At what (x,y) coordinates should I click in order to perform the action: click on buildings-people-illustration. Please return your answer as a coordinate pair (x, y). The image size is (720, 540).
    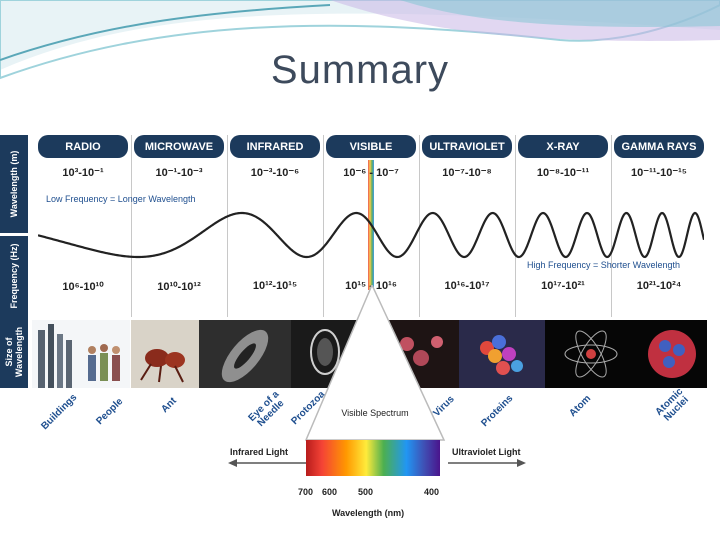
    Looking at the image, I should click on (81, 354).